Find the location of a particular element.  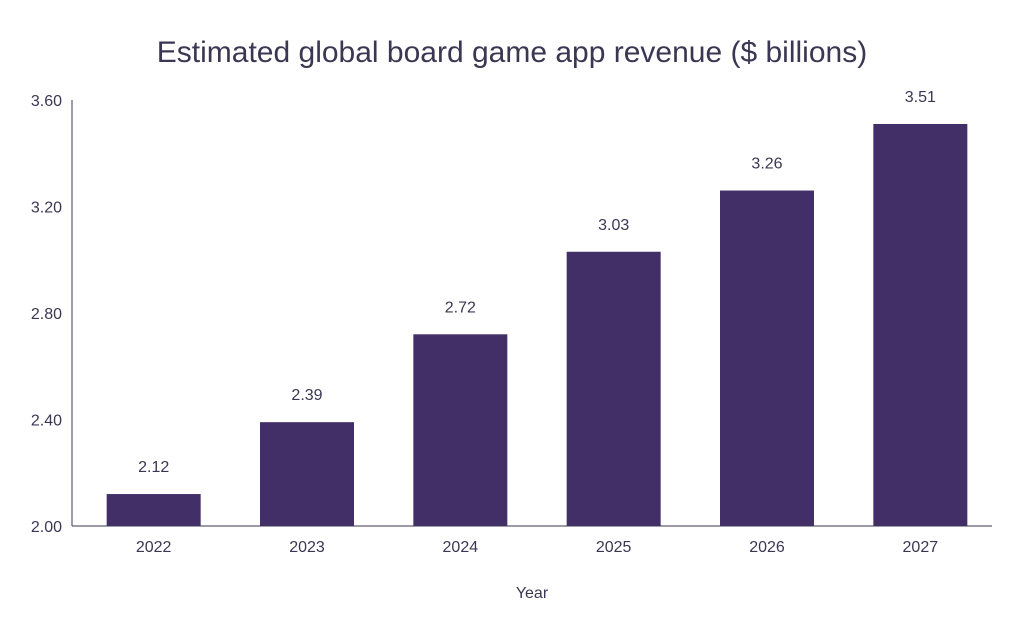

bar-2022 is located at coordinates (153, 510).